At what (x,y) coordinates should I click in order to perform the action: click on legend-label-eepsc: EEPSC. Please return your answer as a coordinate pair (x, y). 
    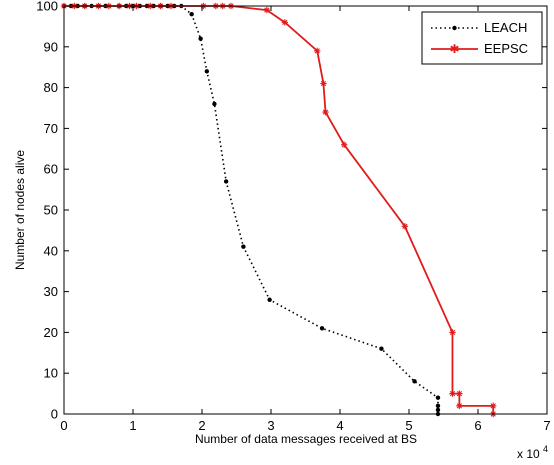
    Looking at the image, I should click on (506, 48).